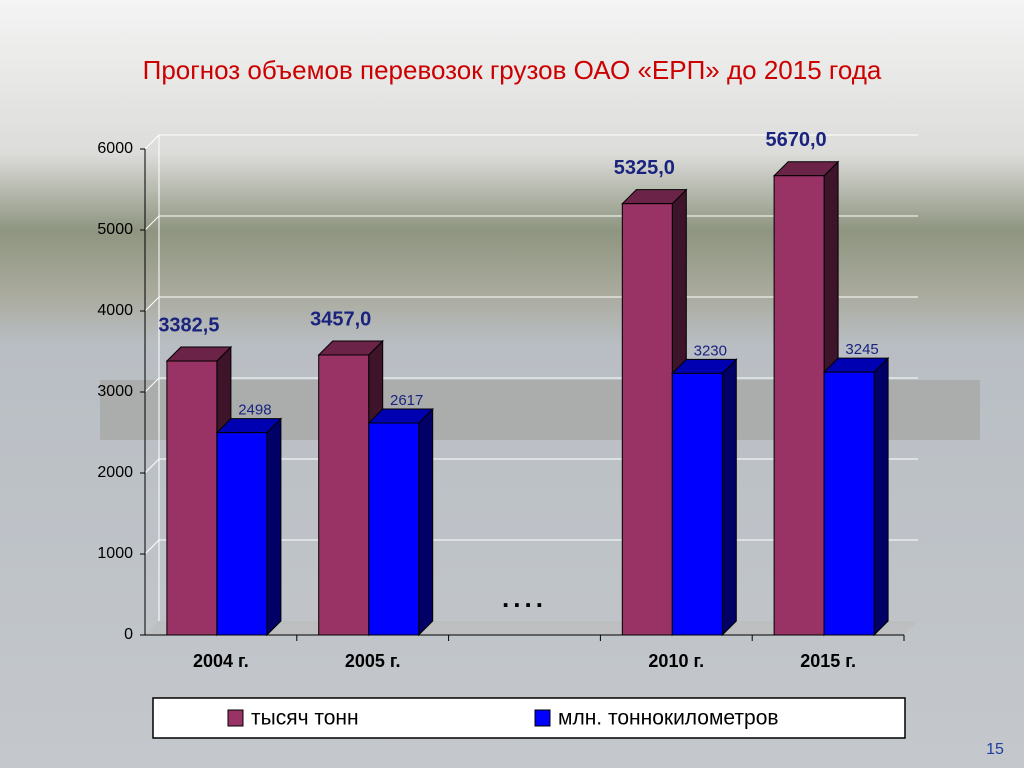  I want to click on legend-label: млн. тоннокилометров, so click(668, 718).